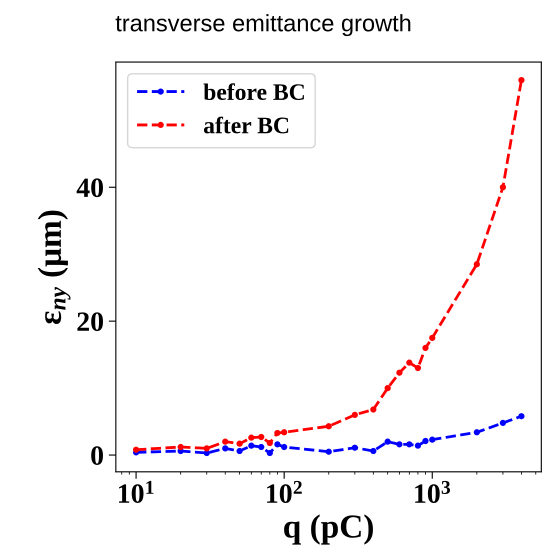 The height and width of the screenshot is (559, 549). What do you see at coordinates (284, 492) in the screenshot?
I see `x-tick-label: 10$^{2}$` at bounding box center [284, 492].